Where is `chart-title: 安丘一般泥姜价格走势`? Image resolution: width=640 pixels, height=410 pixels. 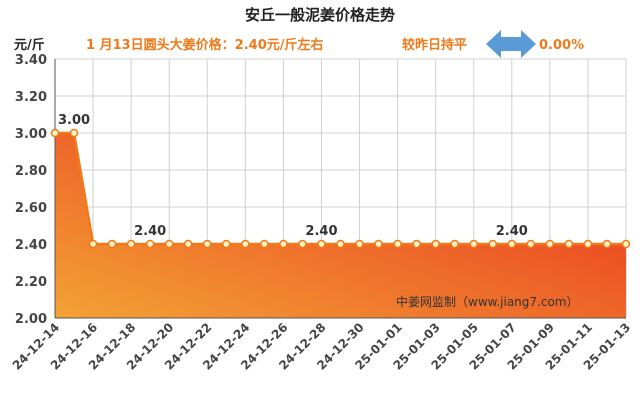 chart-title: 安丘一般泥姜价格走势 is located at coordinates (320, 15).